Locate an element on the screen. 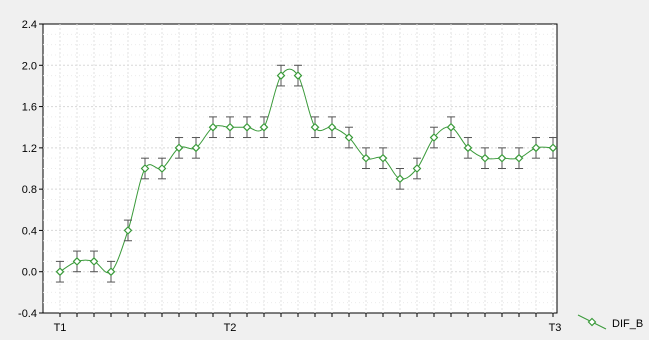 The height and width of the screenshot is (340, 649). y-tick-label: -0.4 is located at coordinates (27, 314).